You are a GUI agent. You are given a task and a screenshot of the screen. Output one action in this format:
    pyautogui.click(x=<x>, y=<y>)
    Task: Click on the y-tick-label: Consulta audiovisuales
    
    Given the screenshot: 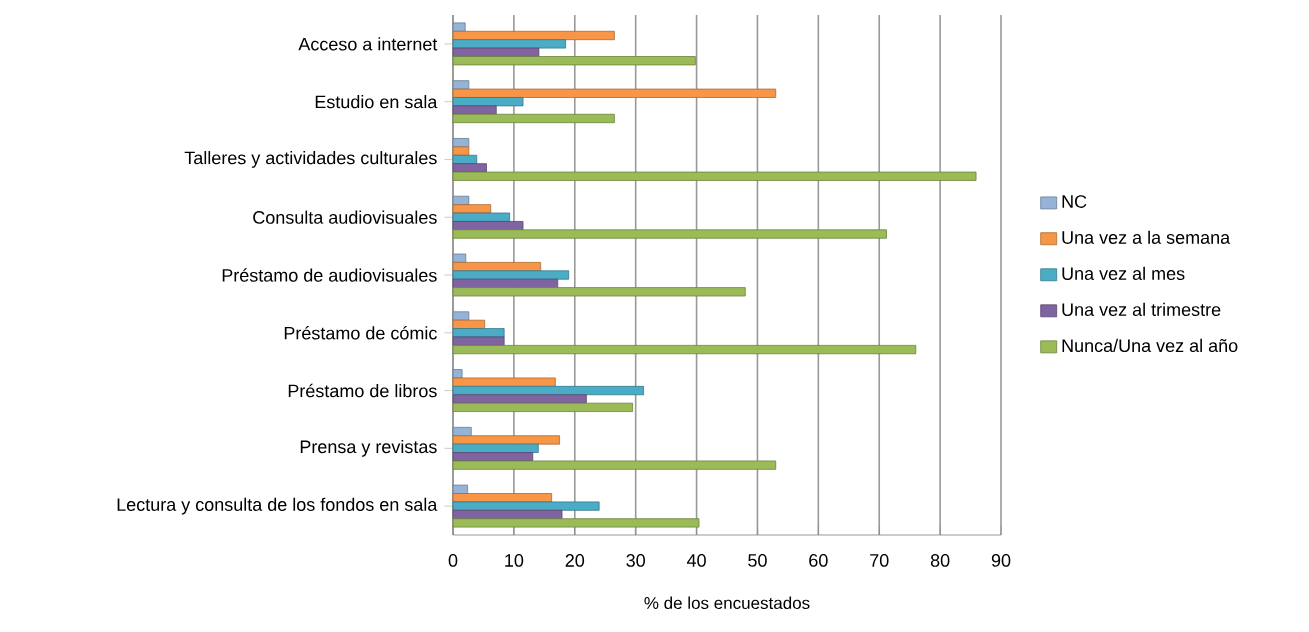 What is the action you would take?
    pyautogui.click(x=345, y=217)
    